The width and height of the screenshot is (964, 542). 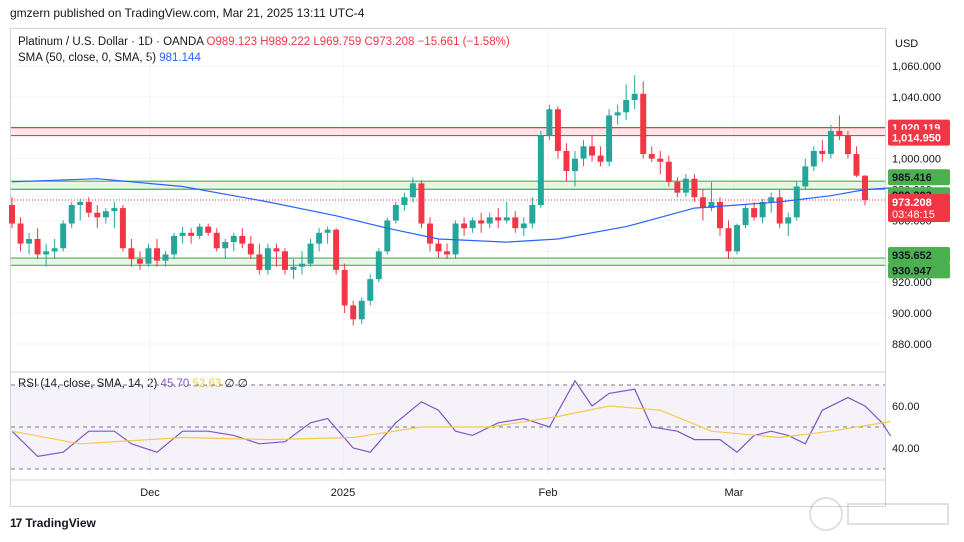 What do you see at coordinates (912, 191) in the screenshot?
I see `price-tick-label: 980.000` at bounding box center [912, 191].